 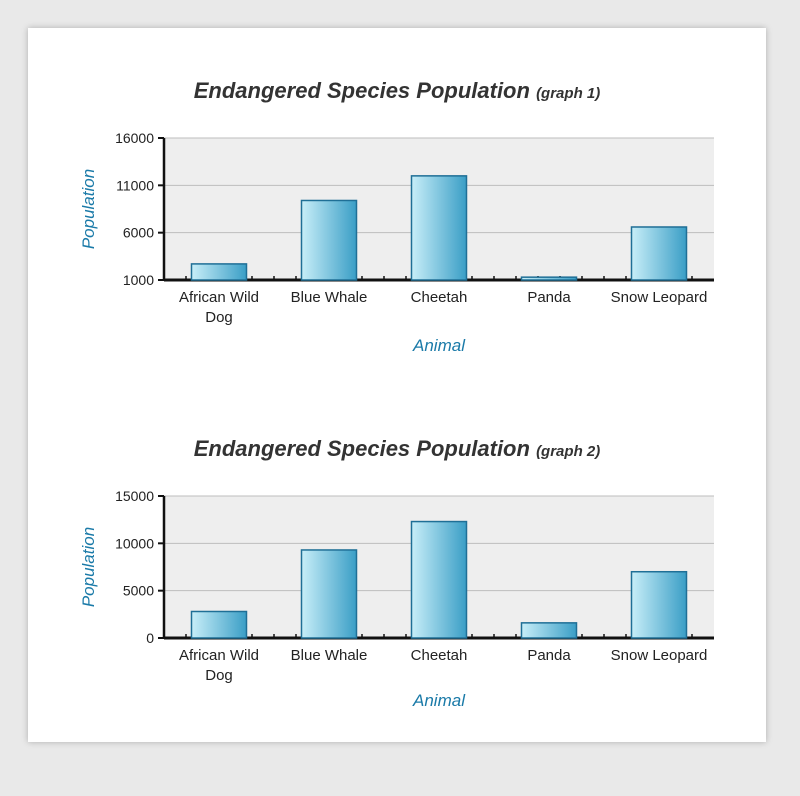 I want to click on y-tick-label: 5000, so click(x=138, y=591).